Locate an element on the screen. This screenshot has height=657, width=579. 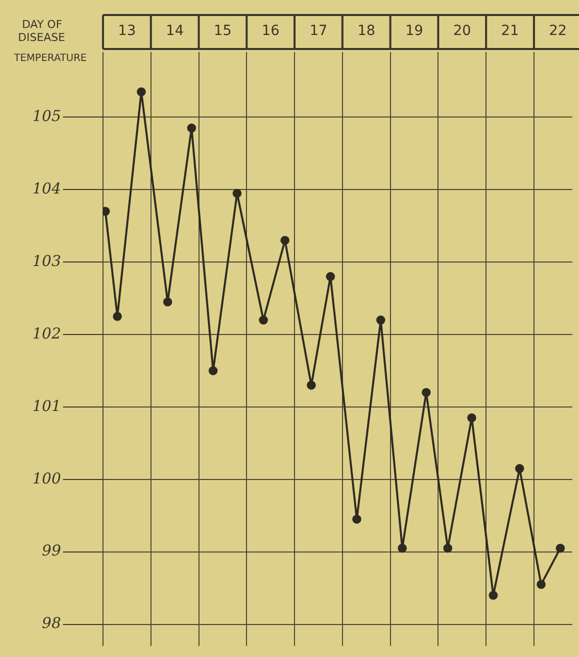
y-tick-label: 98 is located at coordinates (51, 623).